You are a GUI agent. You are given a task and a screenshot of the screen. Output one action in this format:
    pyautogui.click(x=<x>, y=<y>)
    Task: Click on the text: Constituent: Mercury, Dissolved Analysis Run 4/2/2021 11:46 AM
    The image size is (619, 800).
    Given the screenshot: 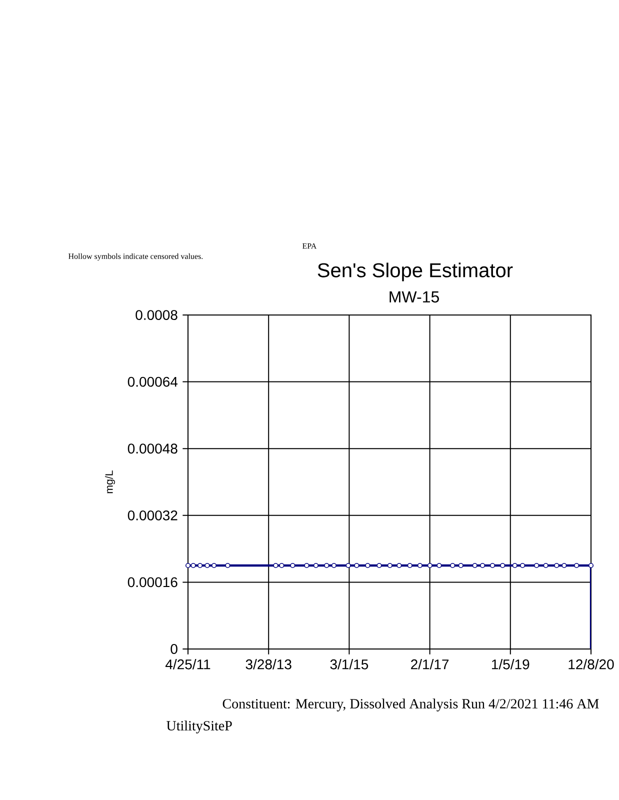 What is the action you would take?
    pyautogui.click(x=410, y=705)
    